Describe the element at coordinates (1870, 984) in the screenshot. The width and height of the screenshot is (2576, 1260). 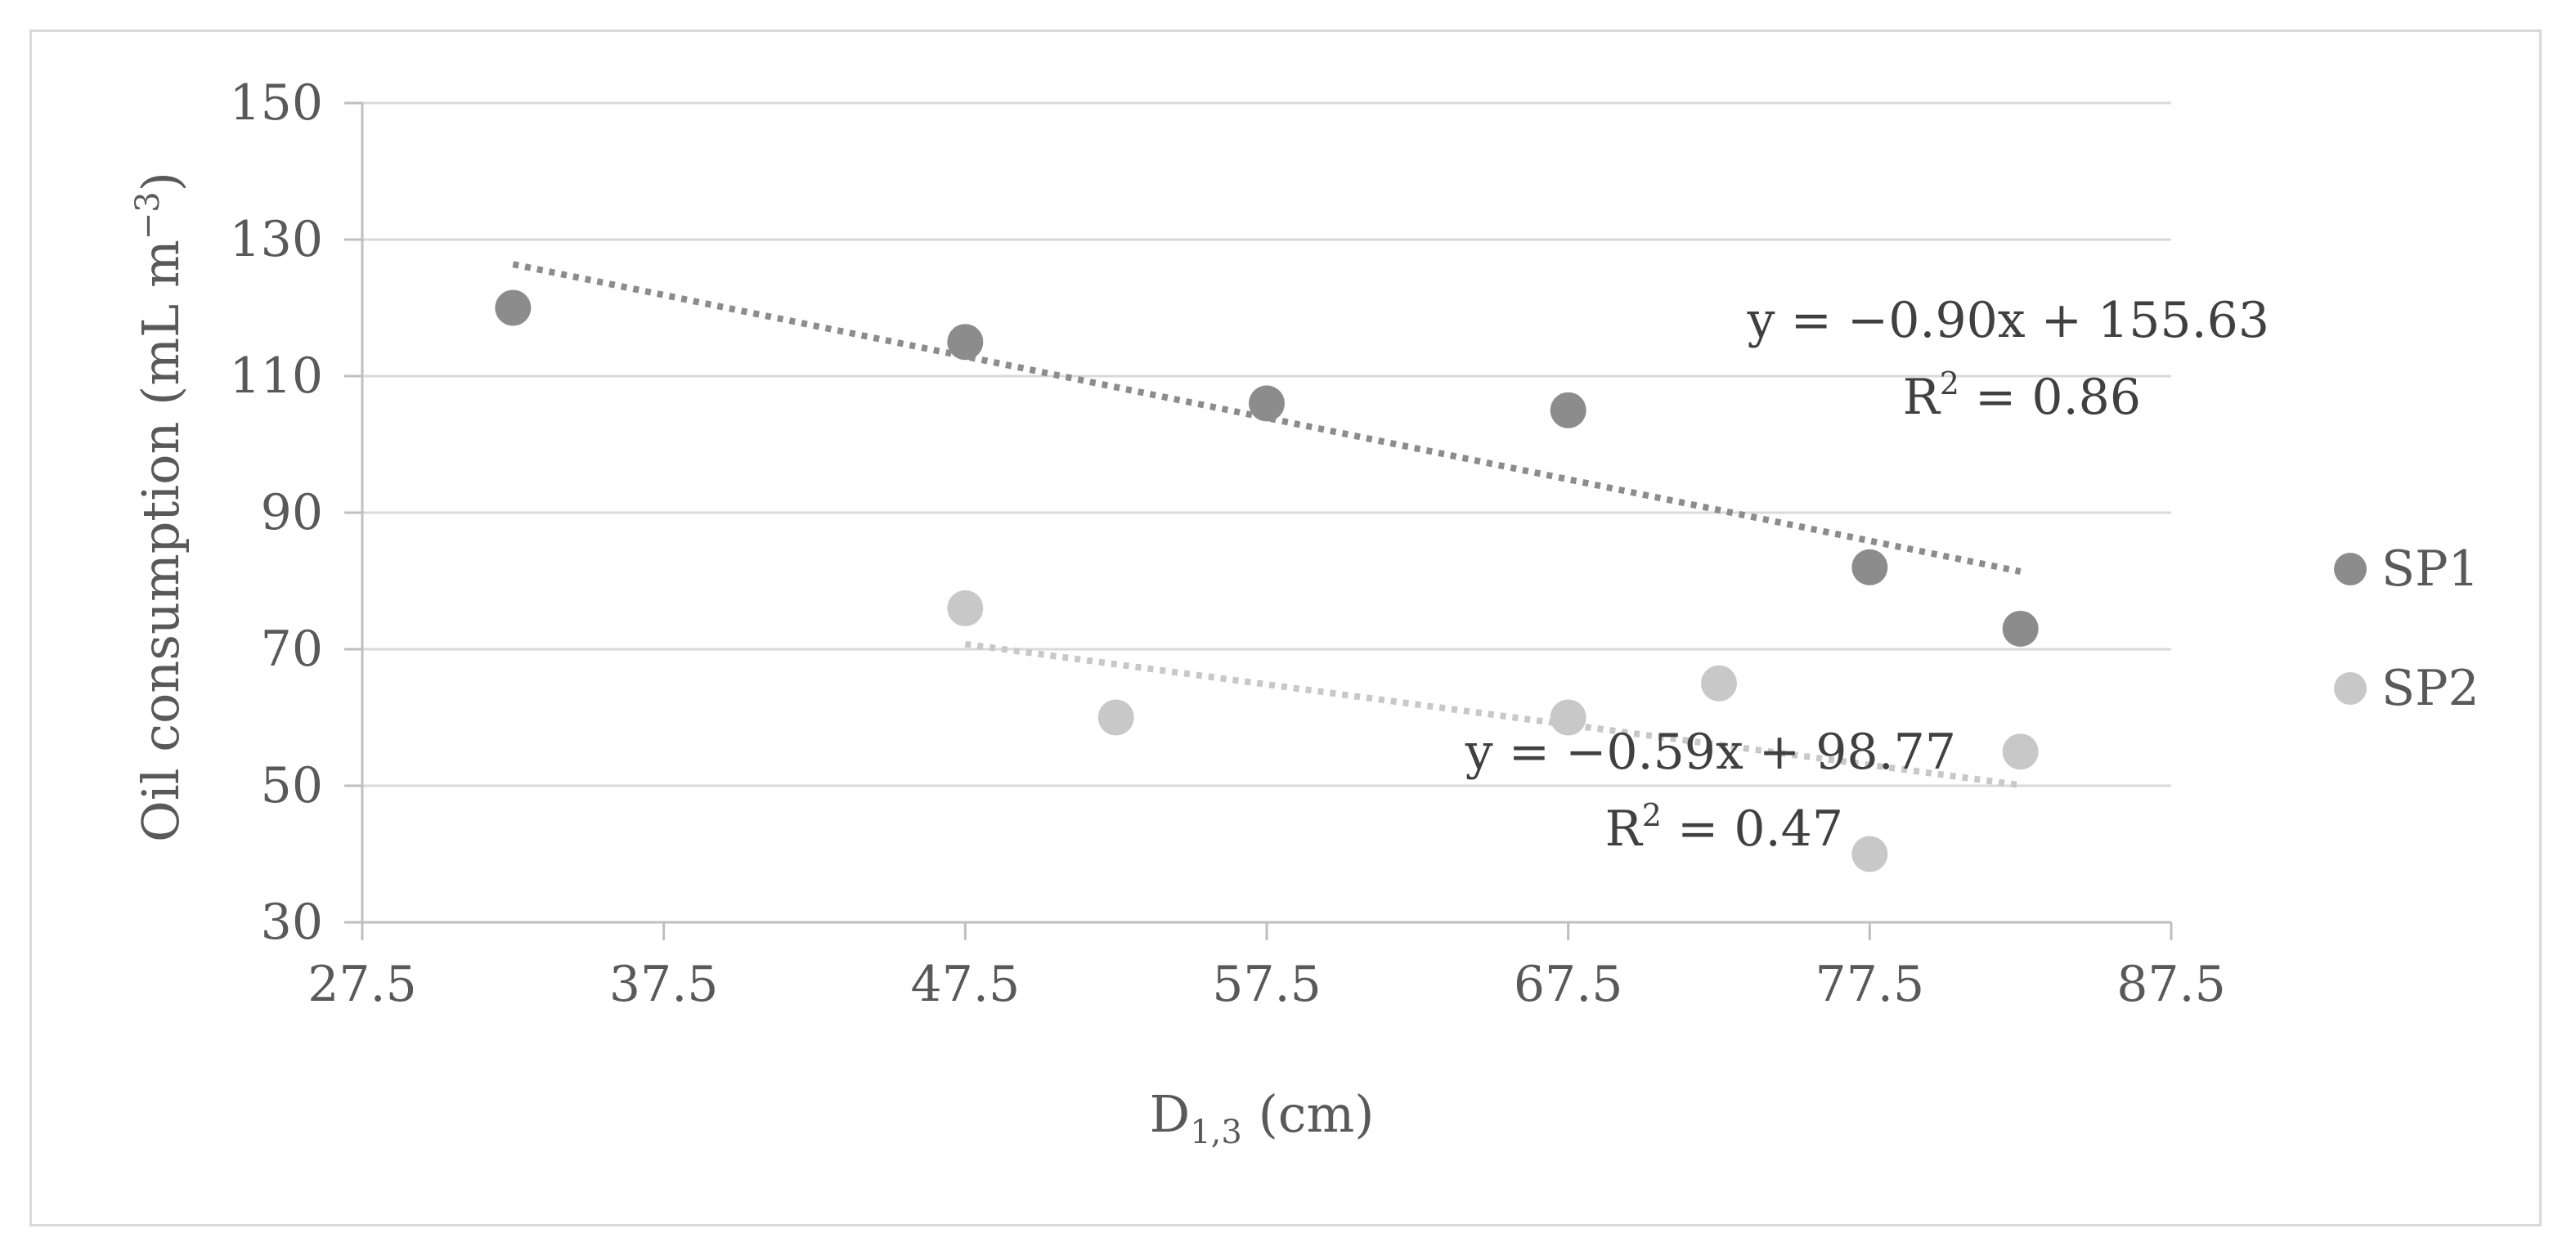
I see `x-tick-label-77.5: 77.5` at that location.